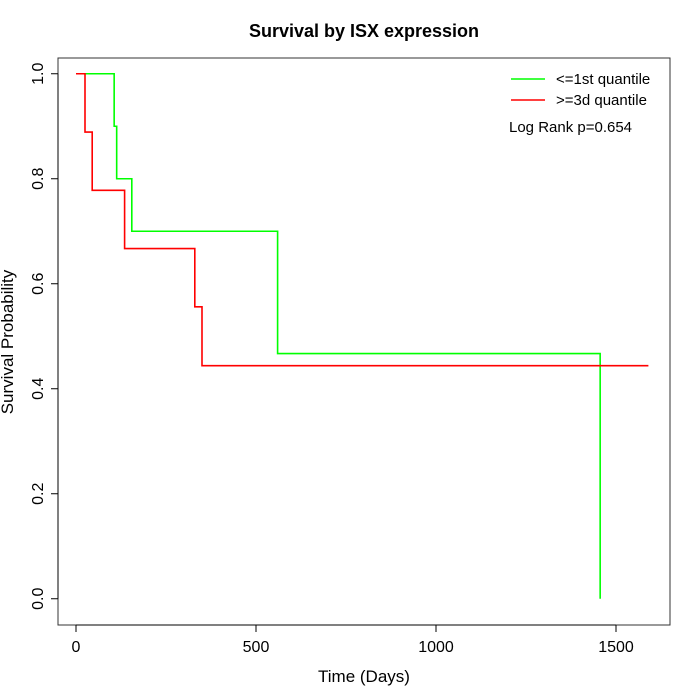 The height and width of the screenshot is (700, 700). I want to click on legend-label-1: <=1st quantile, so click(603, 79).